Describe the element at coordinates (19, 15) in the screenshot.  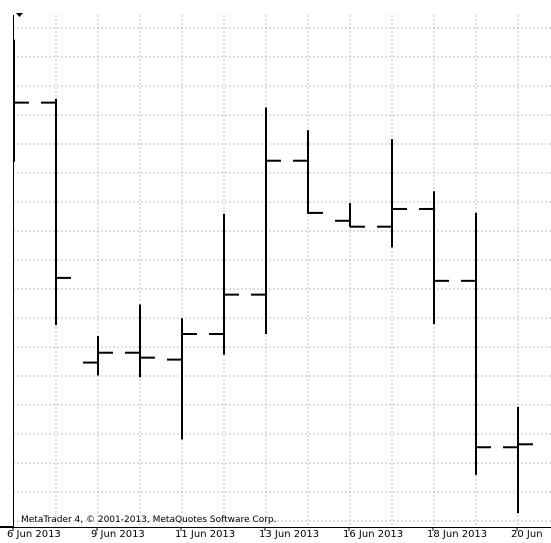
I see `chart-menu-triangle-icon` at that location.